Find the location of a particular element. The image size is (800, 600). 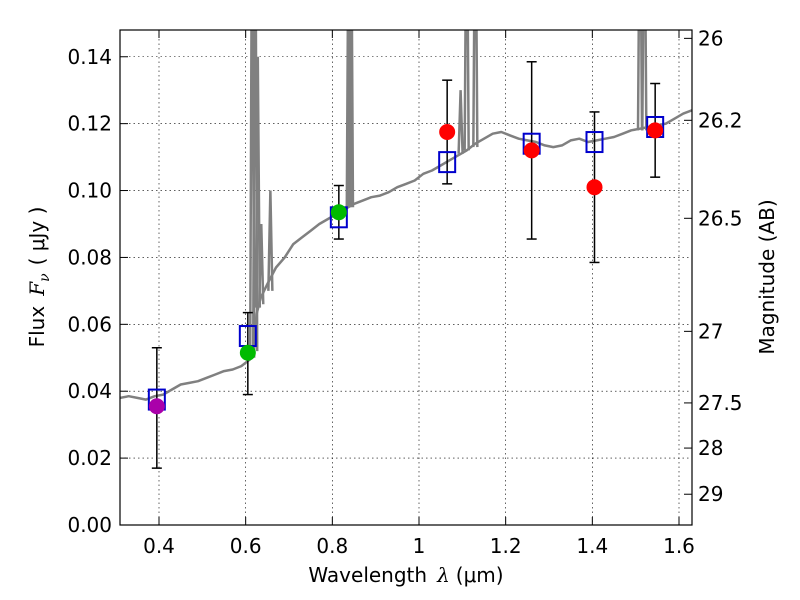

y-tick-label: 0.02 is located at coordinates (89, 458).